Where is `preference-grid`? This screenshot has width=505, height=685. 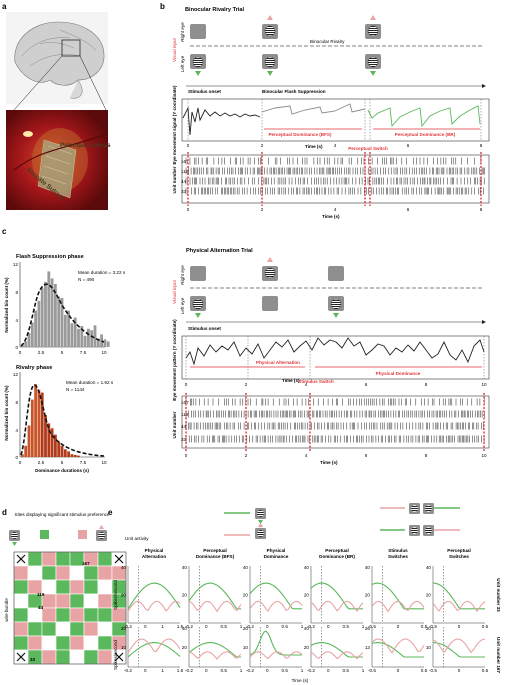
preference-grid is located at coordinates (70, 608).